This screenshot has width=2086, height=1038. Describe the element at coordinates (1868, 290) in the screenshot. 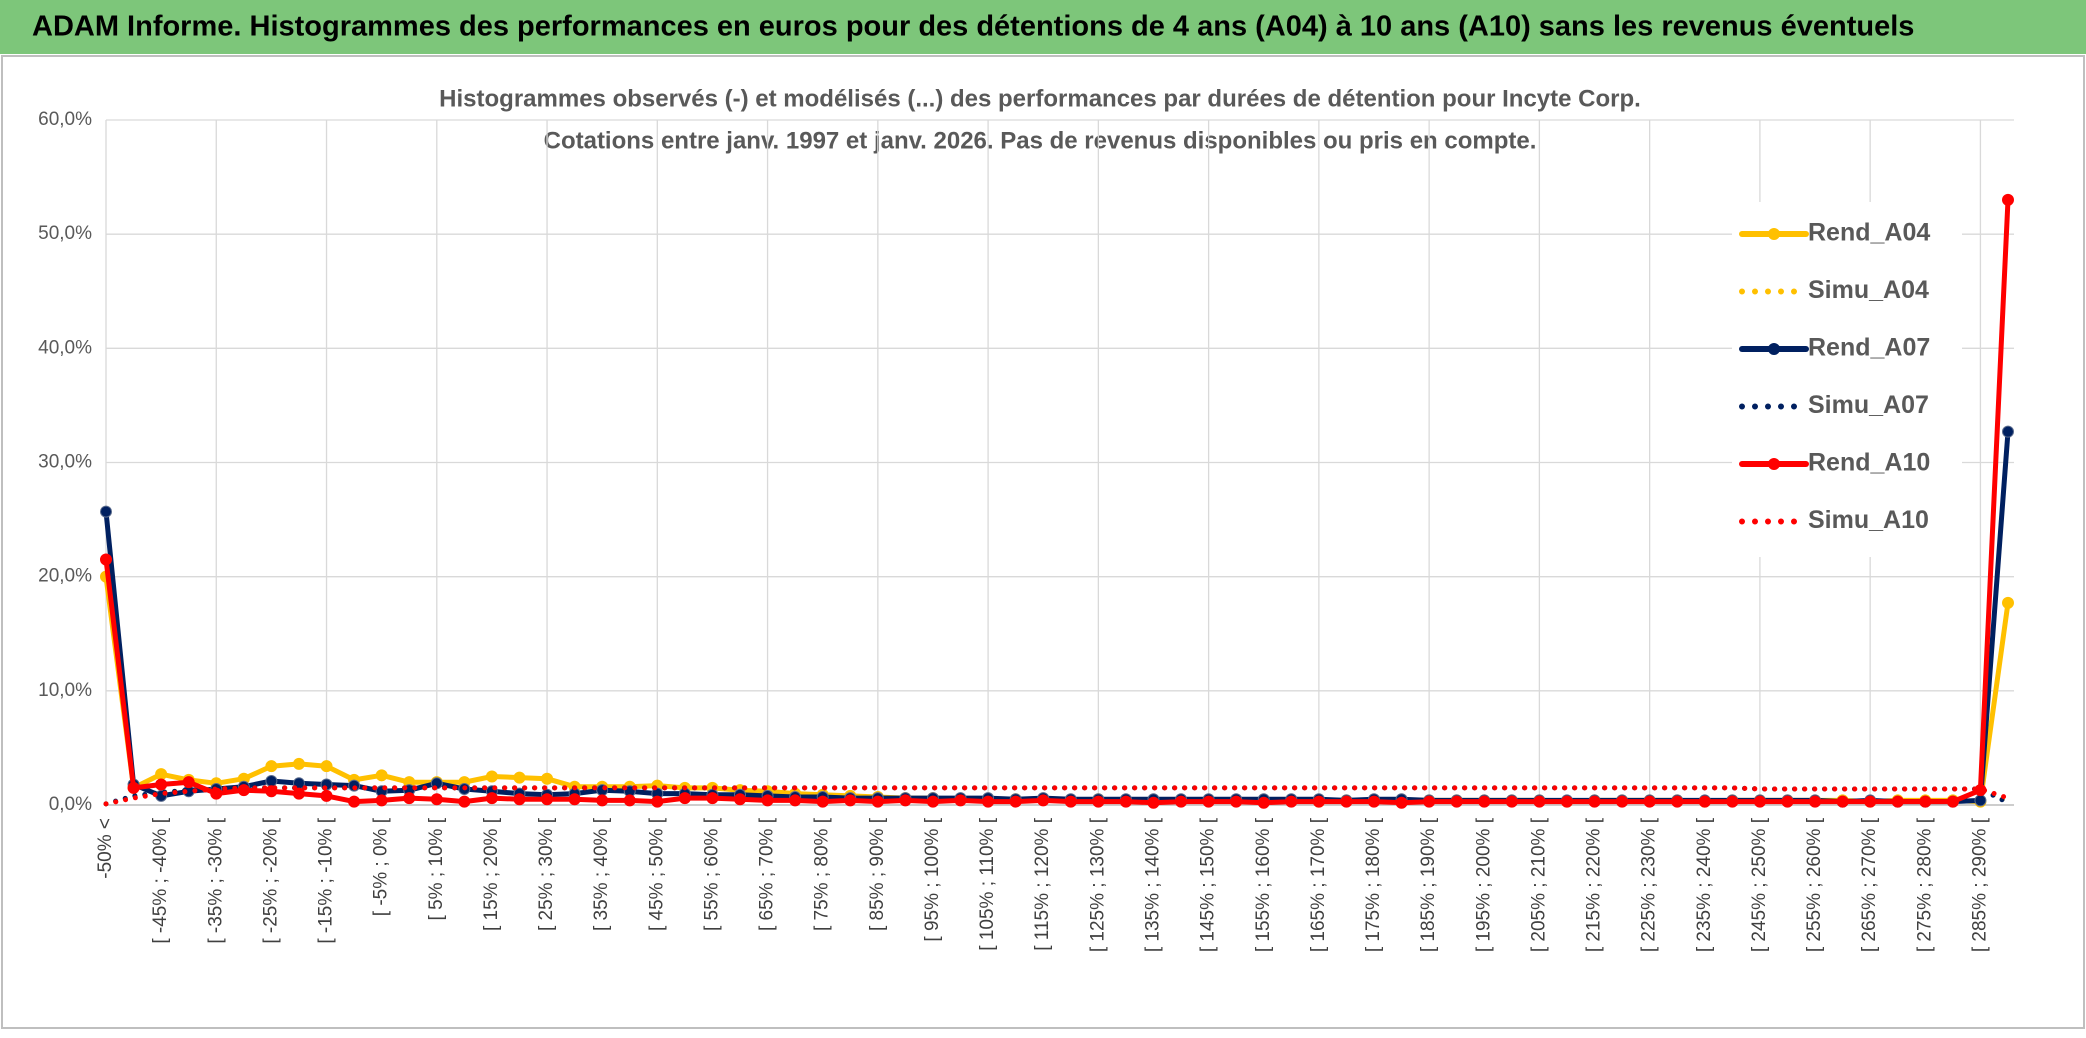

I see `legend-label: Simu_A04` at that location.